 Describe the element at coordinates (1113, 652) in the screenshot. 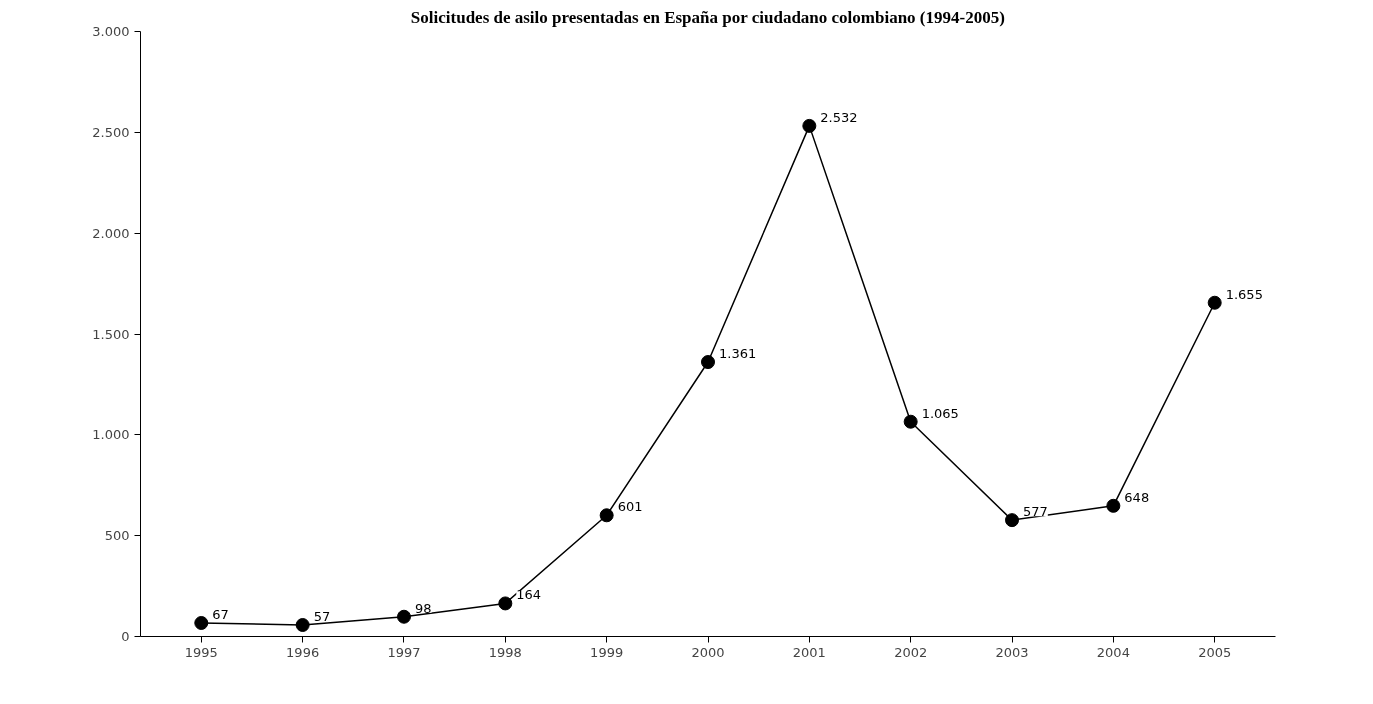

I see `x-tick-label: 2004` at that location.